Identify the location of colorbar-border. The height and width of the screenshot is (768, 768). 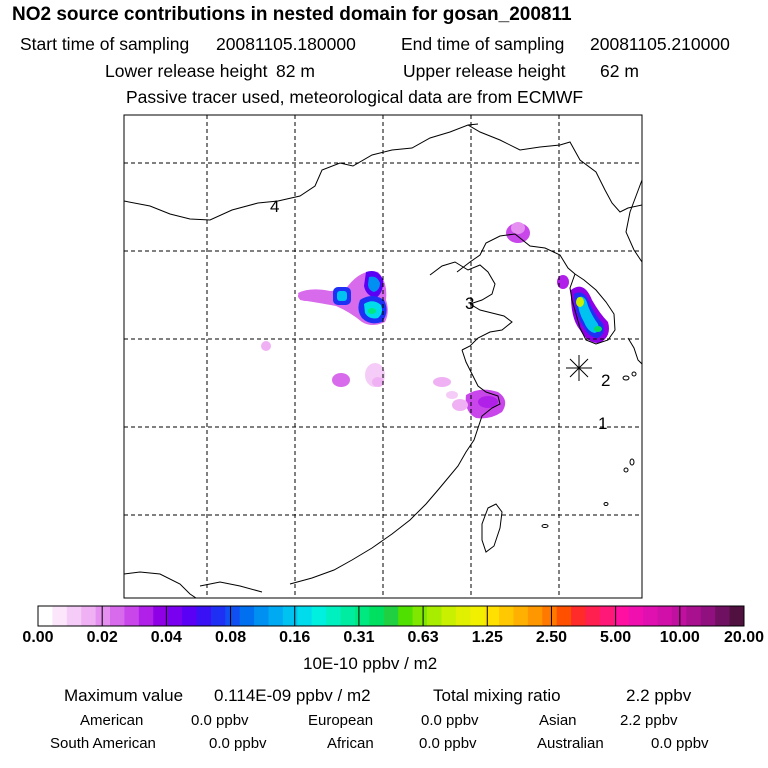
(391, 616).